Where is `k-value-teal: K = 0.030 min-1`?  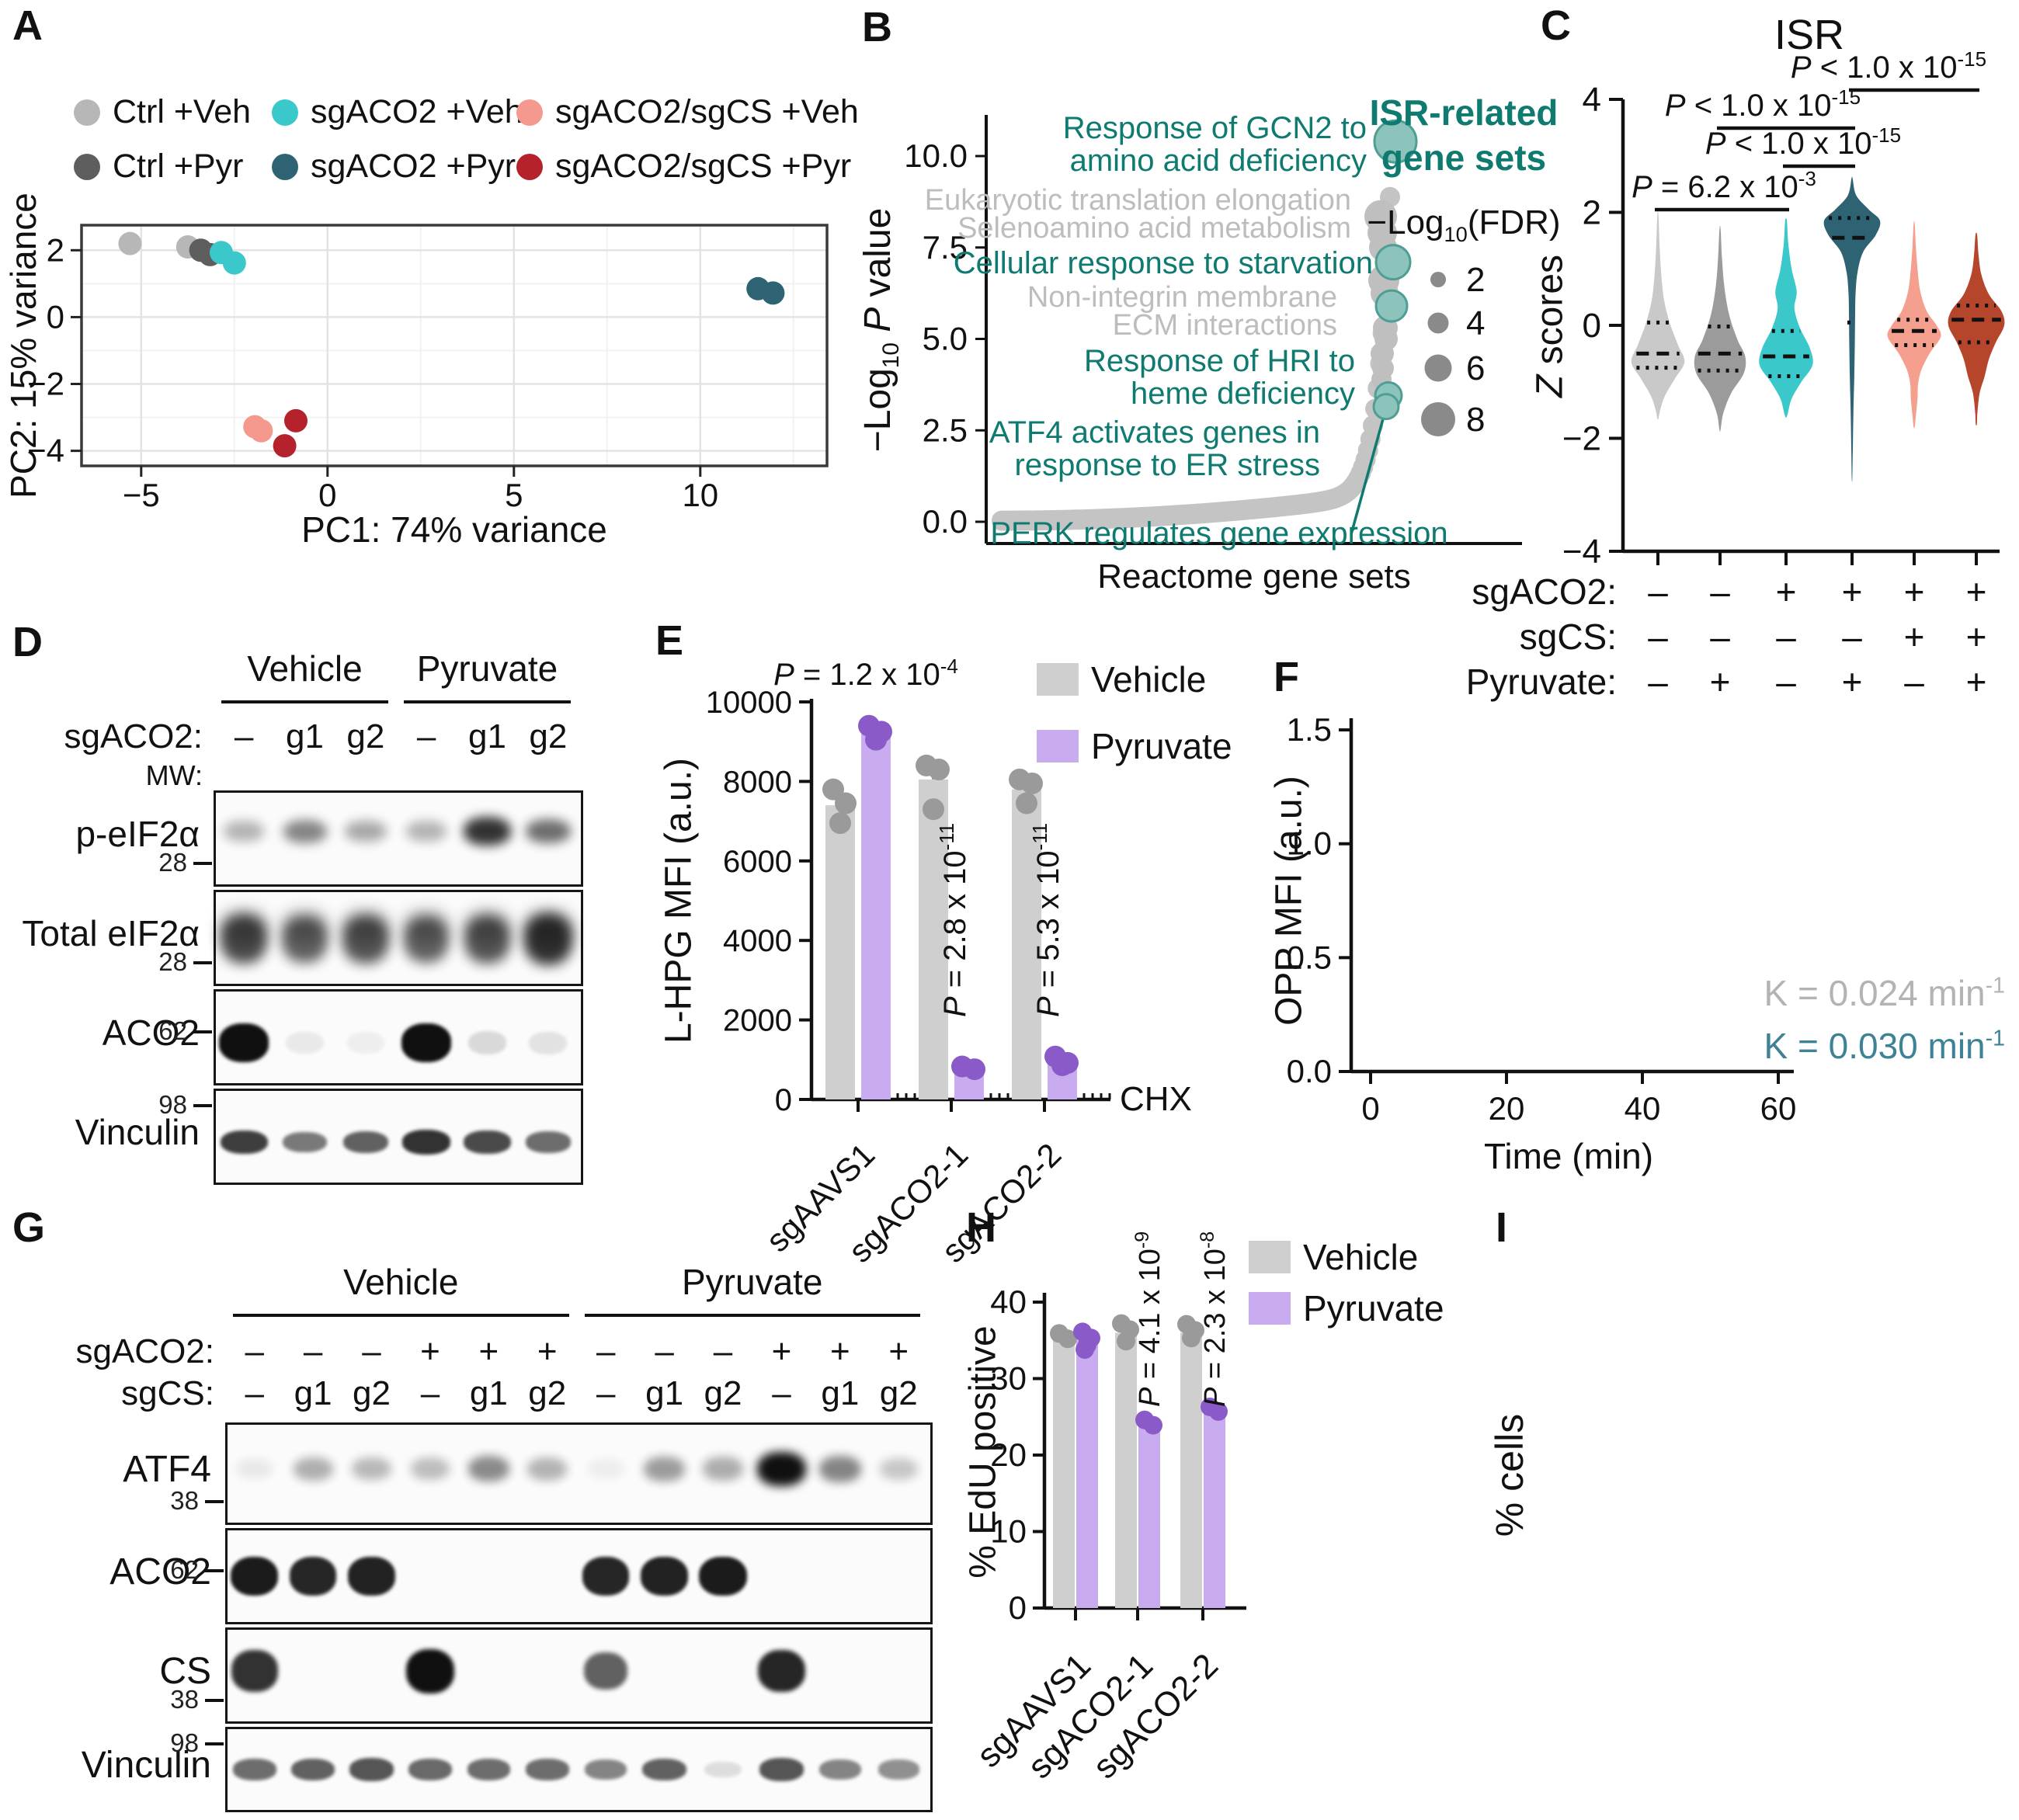
k-value-teal: K = 0.030 min-1 is located at coordinates (1884, 1046).